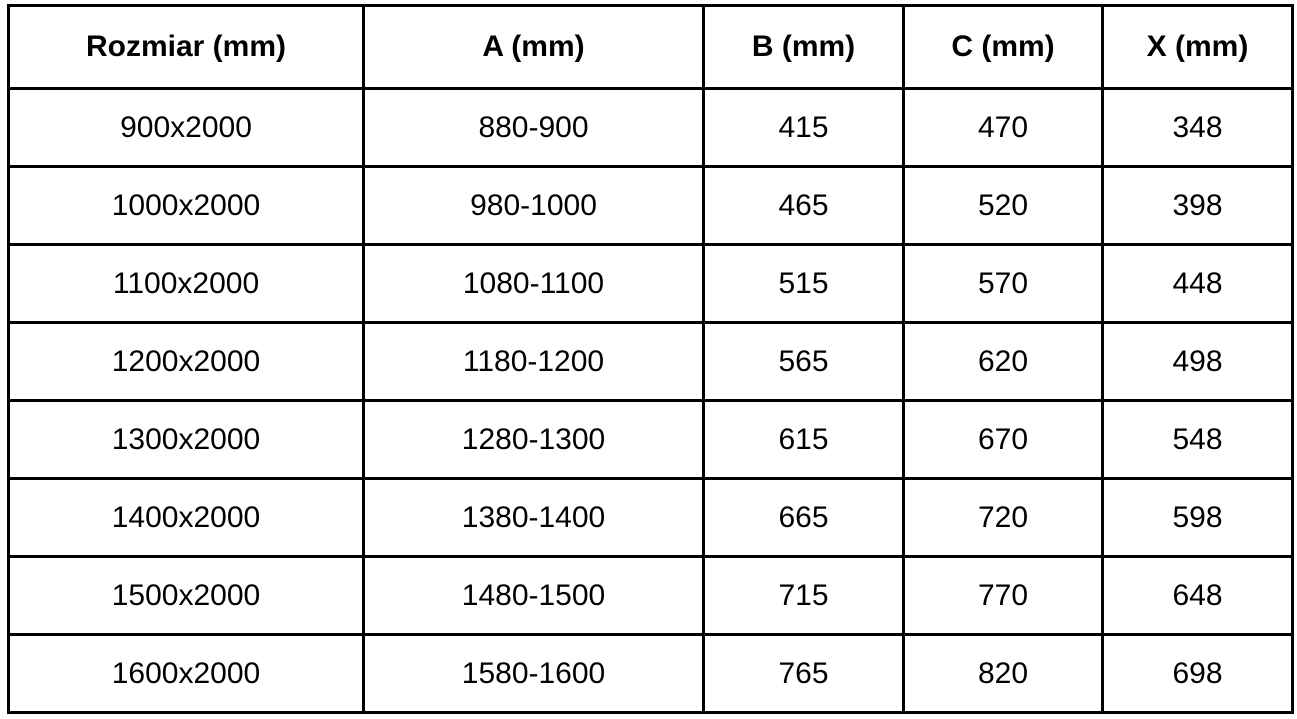 The height and width of the screenshot is (719, 1297). What do you see at coordinates (186, 283) in the screenshot?
I see `cell-rozmiar: 1100x2000` at bounding box center [186, 283].